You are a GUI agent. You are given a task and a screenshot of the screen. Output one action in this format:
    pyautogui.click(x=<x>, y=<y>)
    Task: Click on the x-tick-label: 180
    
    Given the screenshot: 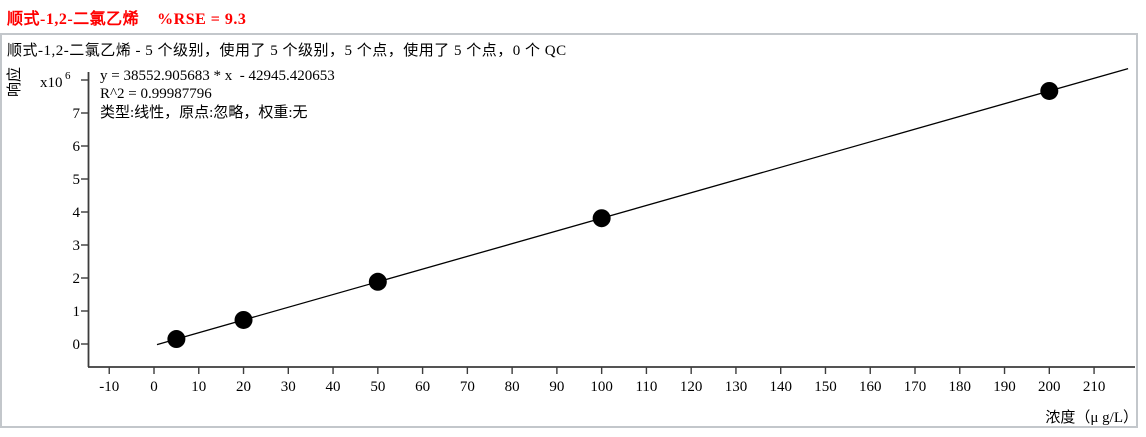 What is the action you would take?
    pyautogui.click(x=960, y=387)
    